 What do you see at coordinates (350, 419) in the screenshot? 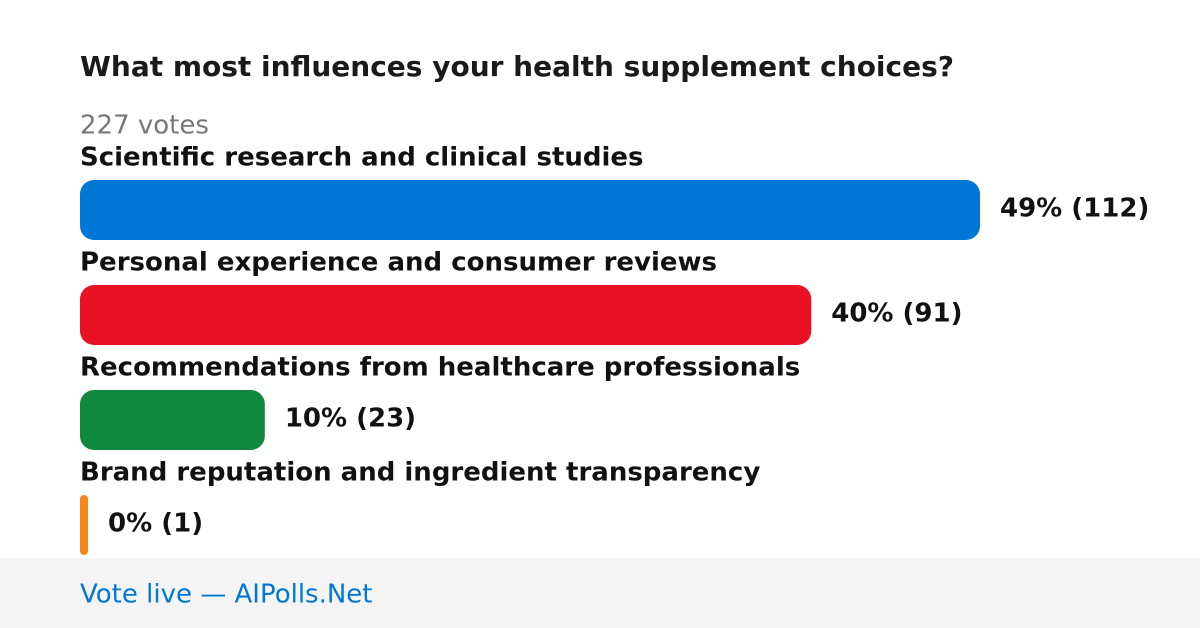
I see `value-label: 10% (23)` at bounding box center [350, 419].